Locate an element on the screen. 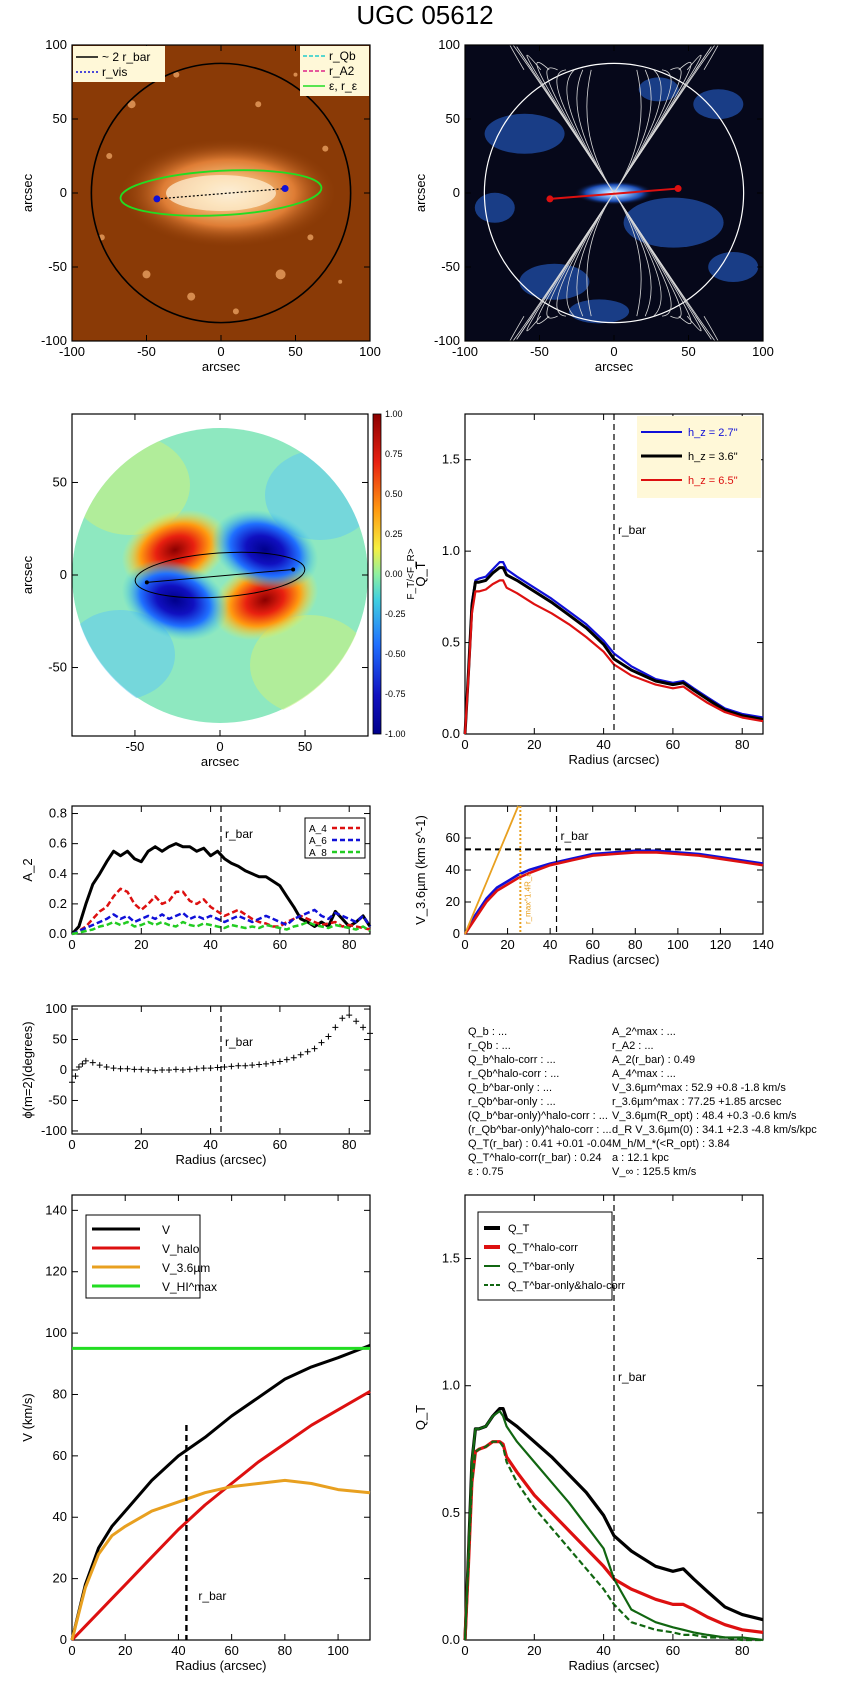 This screenshot has height=1700, width=850. param-qt-halo-rbar: Q_T^halo-corr(r_bar) : 0.24 is located at coordinates (535, 1158).